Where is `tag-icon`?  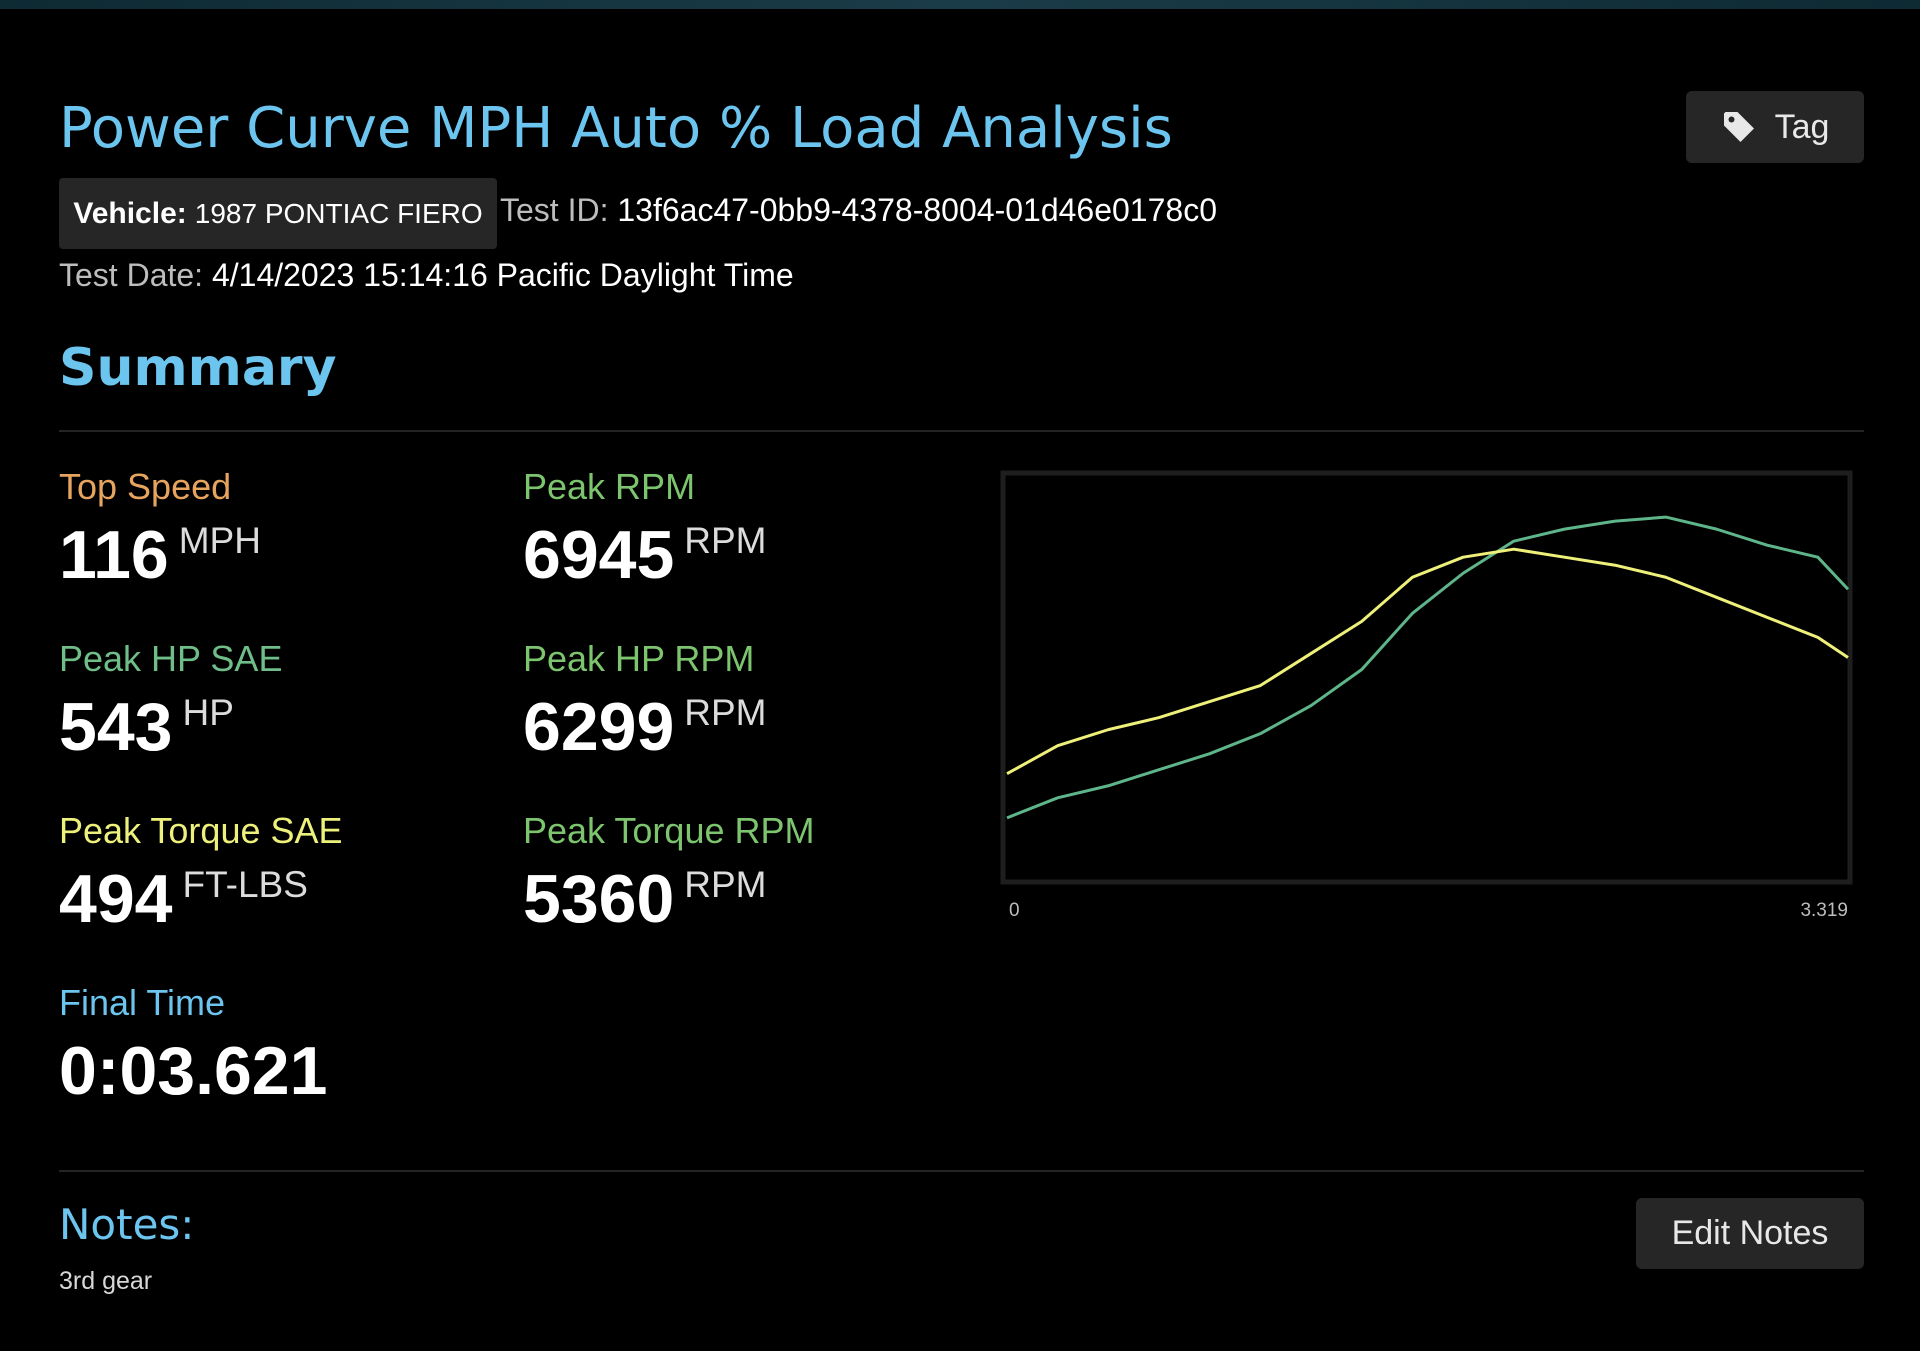
tag-icon is located at coordinates (1738, 127).